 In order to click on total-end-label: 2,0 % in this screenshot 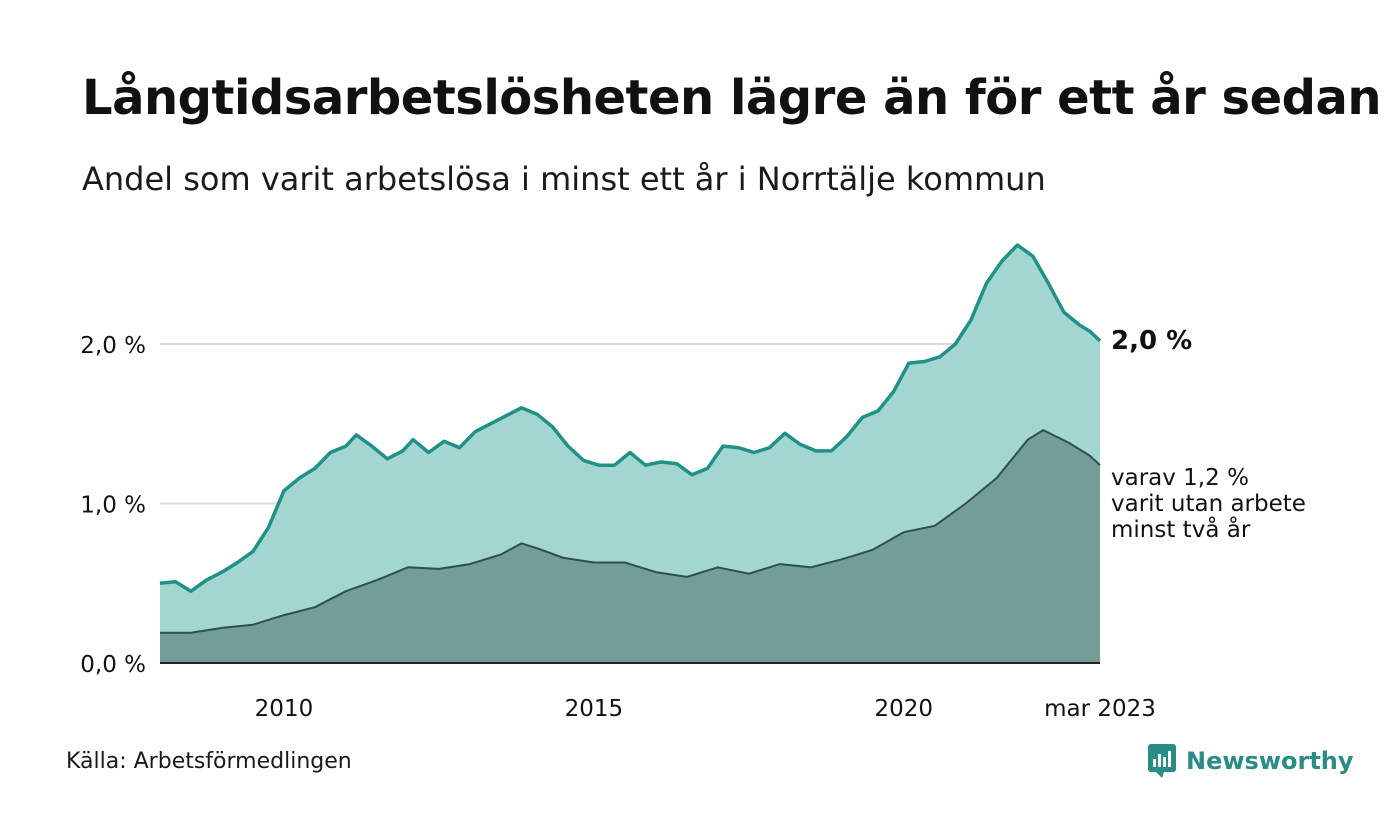, I will do `click(1151, 341)`.